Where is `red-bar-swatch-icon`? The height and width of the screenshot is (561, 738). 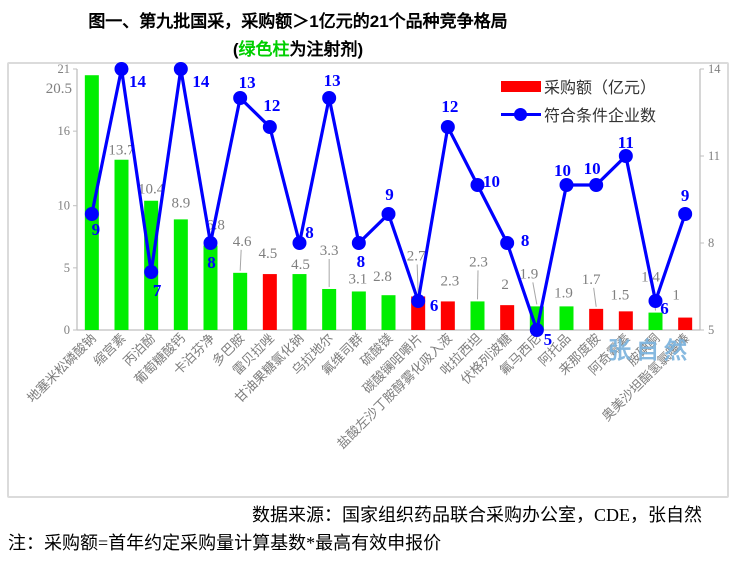 red-bar-swatch-icon is located at coordinates (521, 86).